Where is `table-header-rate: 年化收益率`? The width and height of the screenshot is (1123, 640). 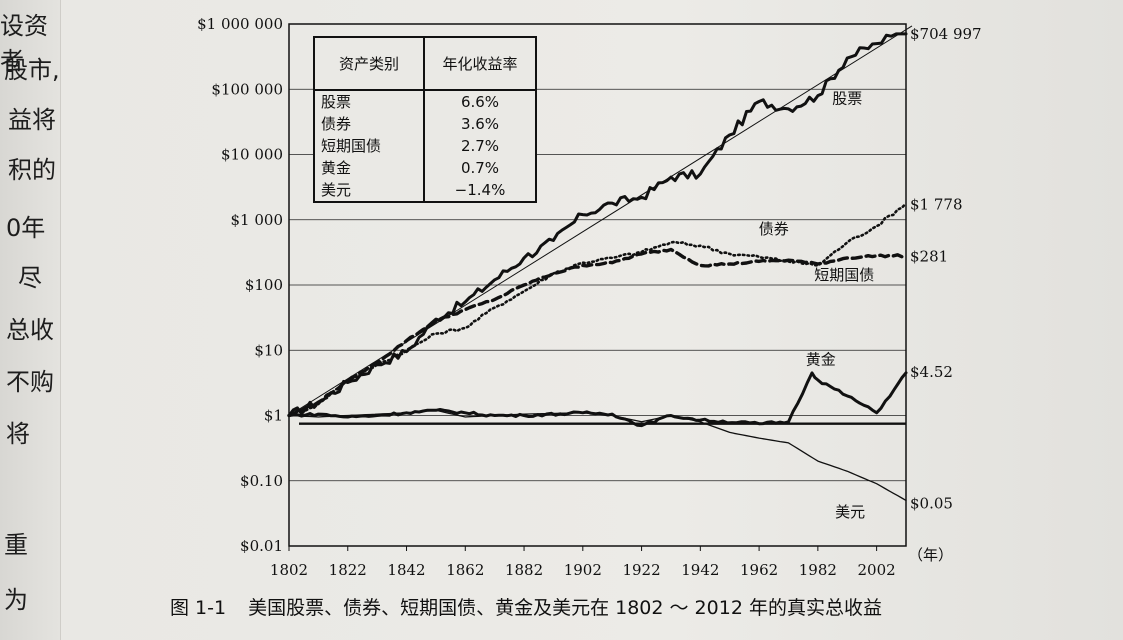 table-header-rate: 年化收益率 is located at coordinates (480, 64).